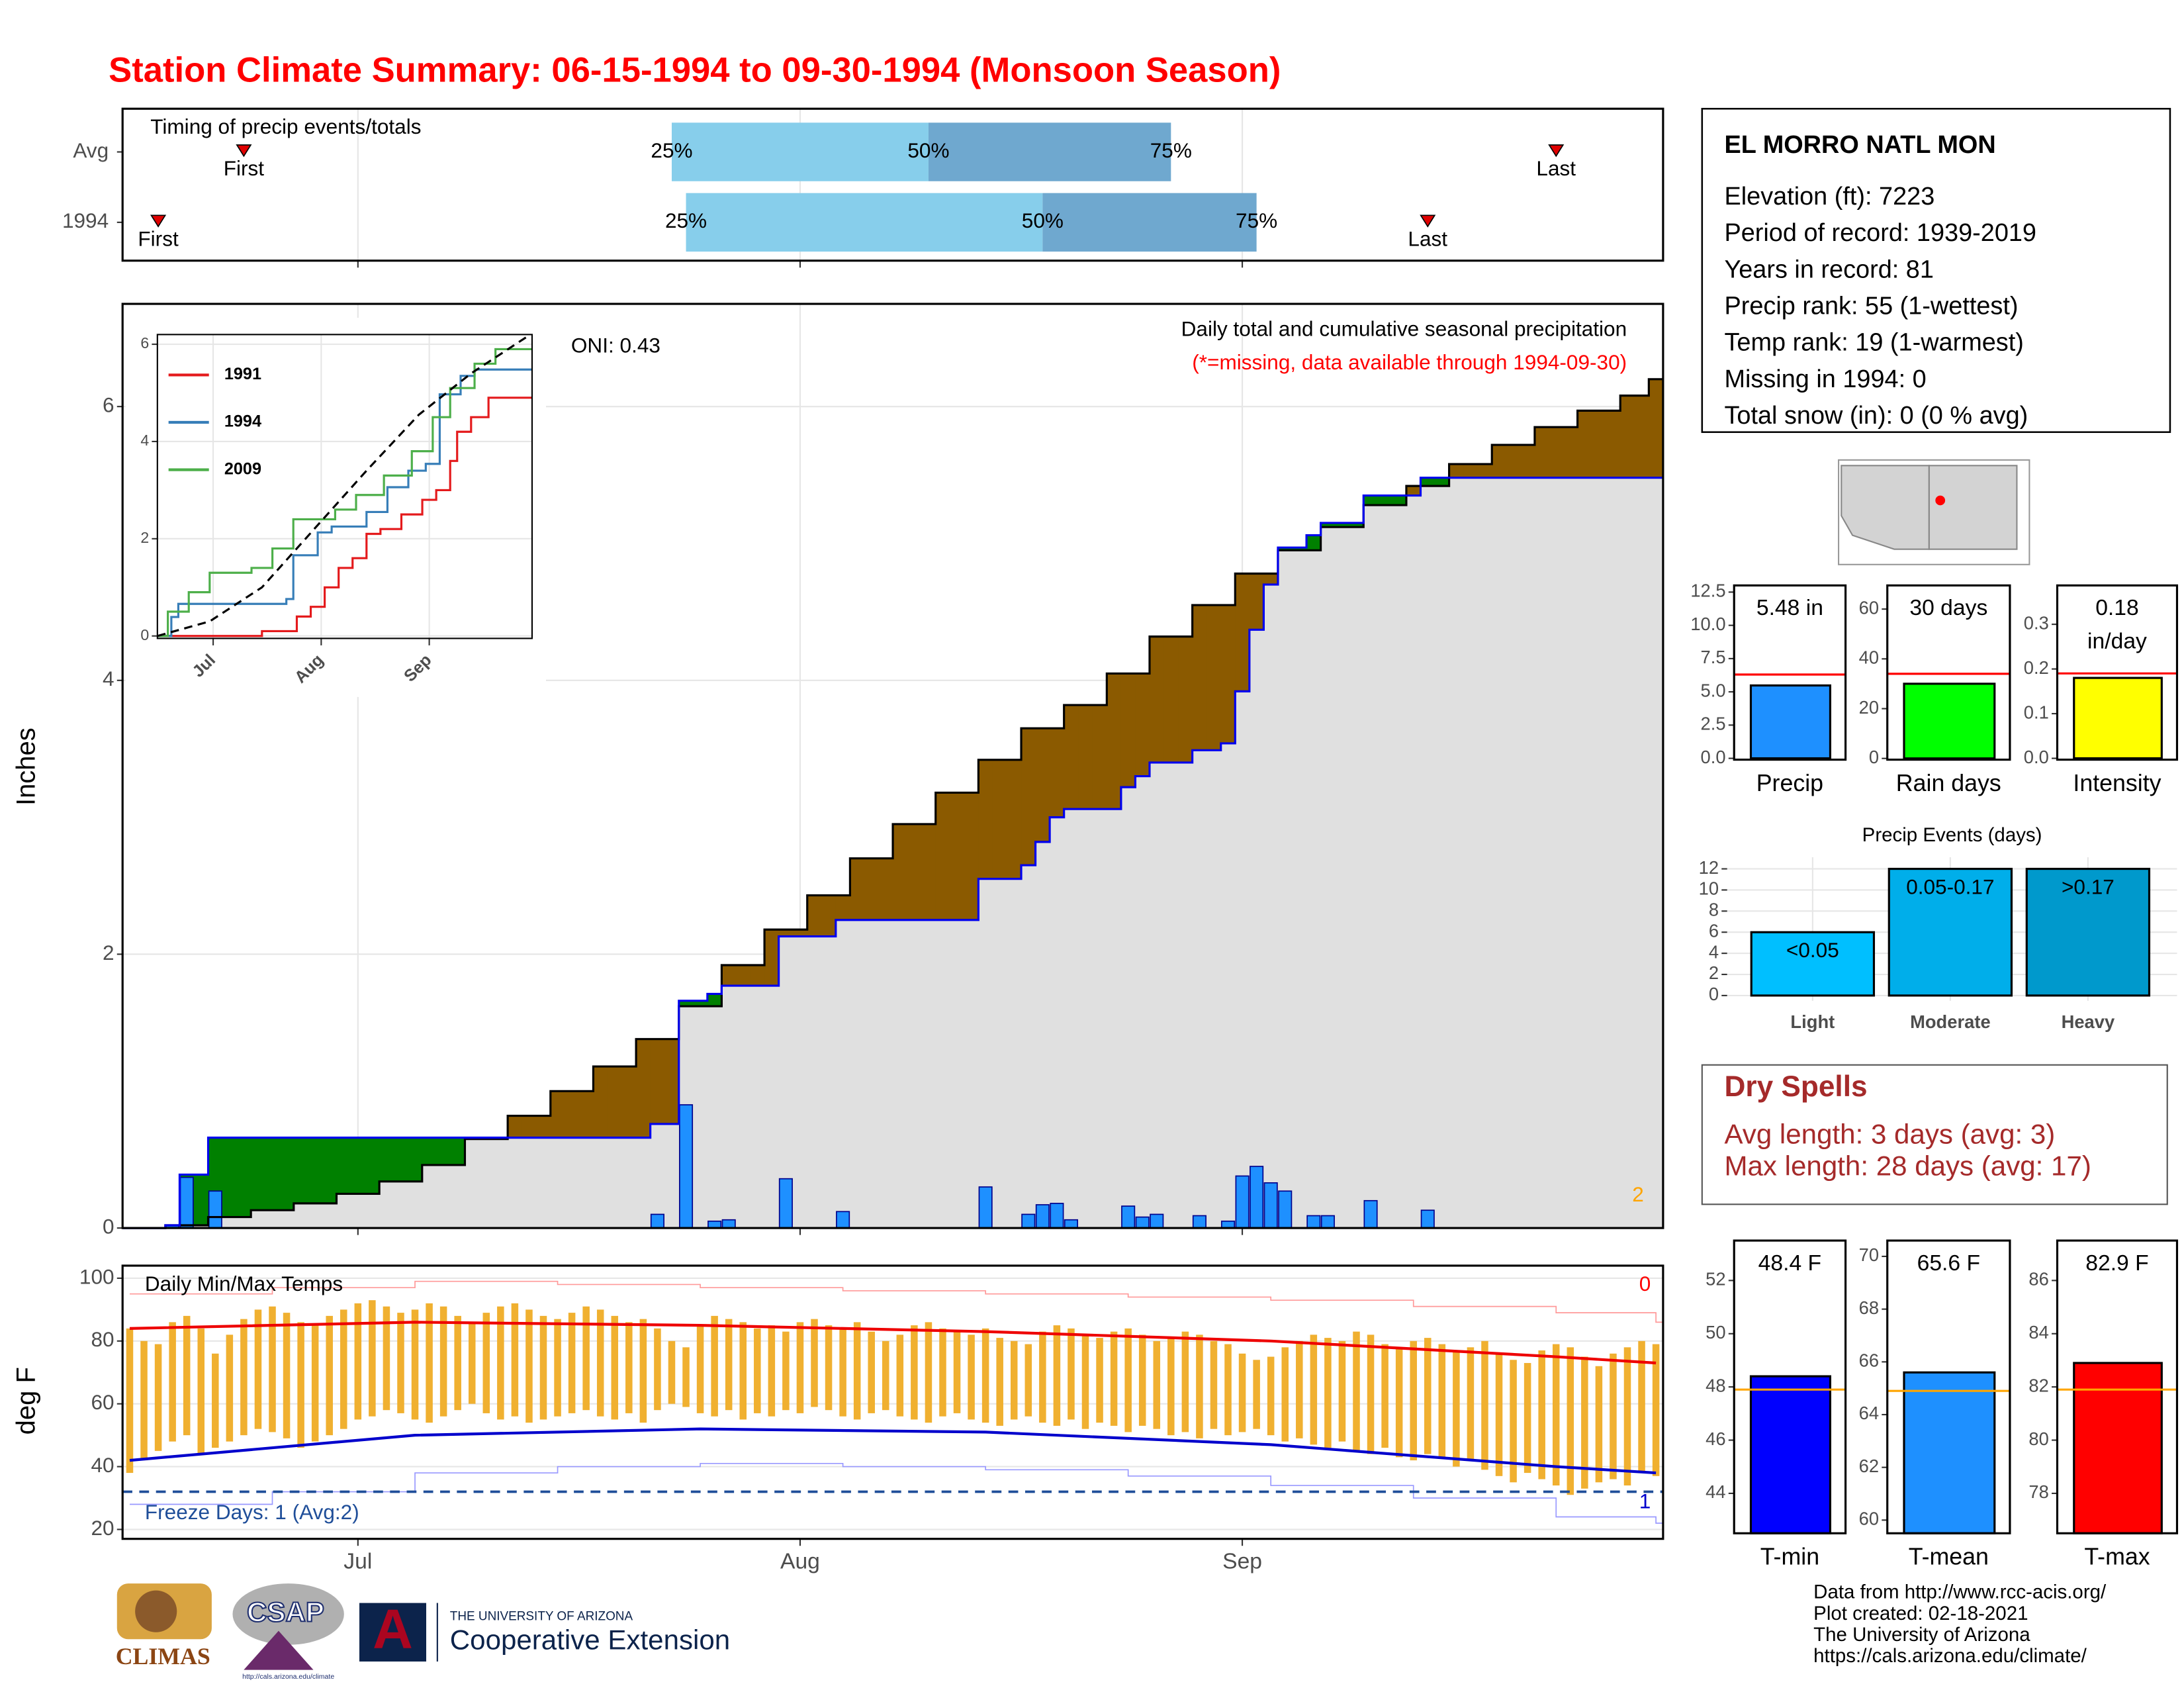  I want to click on y-tick-label: 44, so click(1715, 1491).